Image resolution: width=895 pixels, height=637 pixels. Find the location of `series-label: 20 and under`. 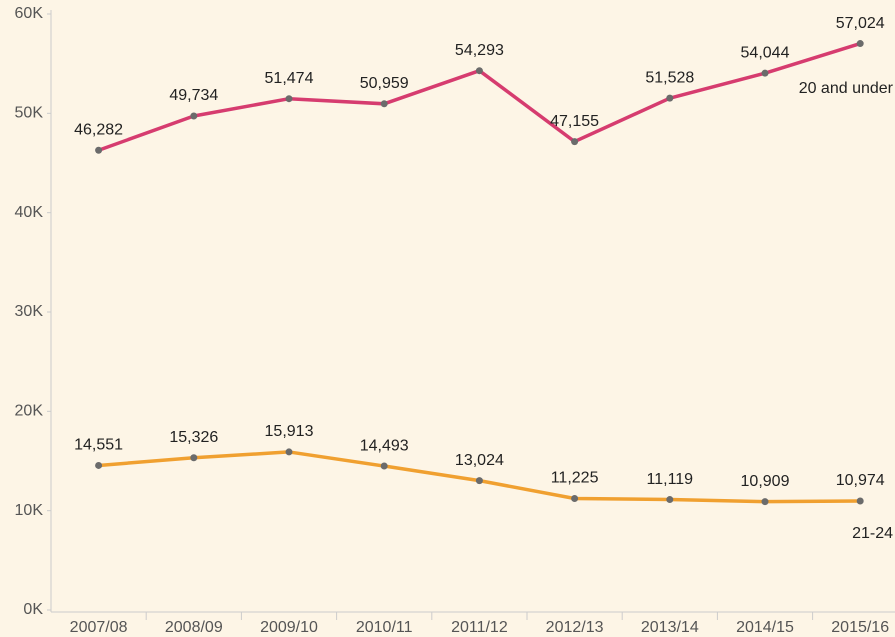

series-label: 20 and under is located at coordinates (846, 88).